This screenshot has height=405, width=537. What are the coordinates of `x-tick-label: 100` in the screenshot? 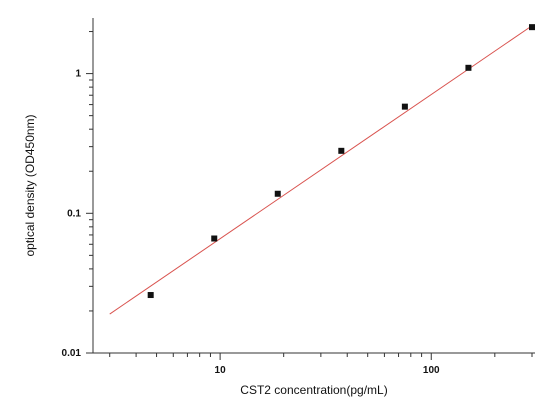 It's located at (431, 370).